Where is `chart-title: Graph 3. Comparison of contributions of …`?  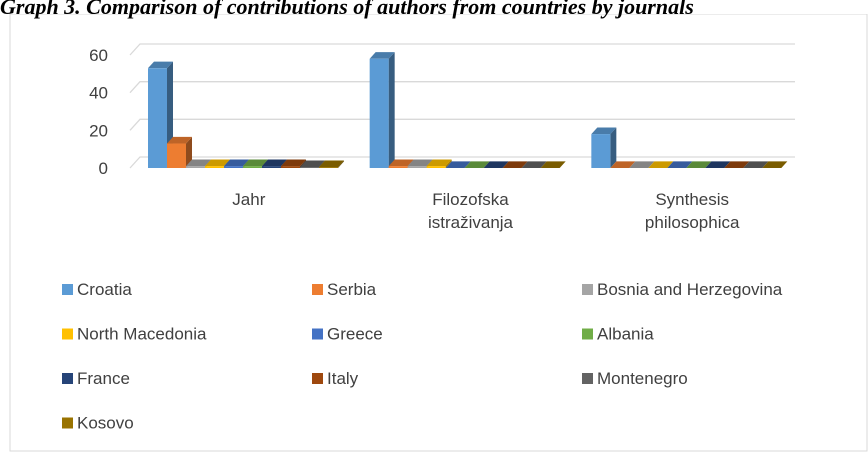
chart-title: Graph 3. Comparison of contributions of … is located at coordinates (347, 9).